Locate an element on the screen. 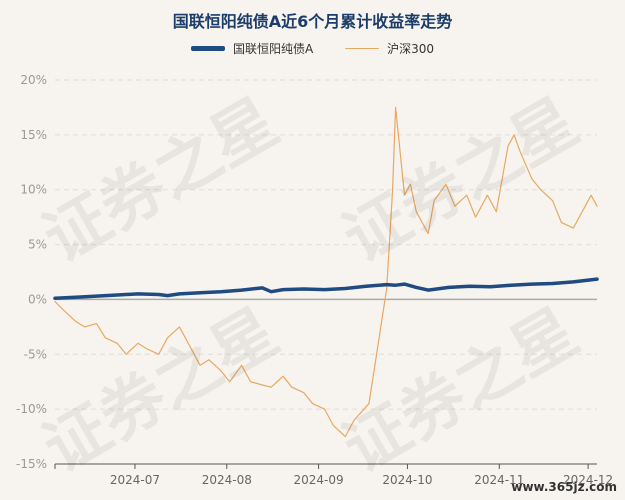 Image resolution: width=625 pixels, height=500 pixels. x-tick-label: 2024-12 is located at coordinates (588, 480).